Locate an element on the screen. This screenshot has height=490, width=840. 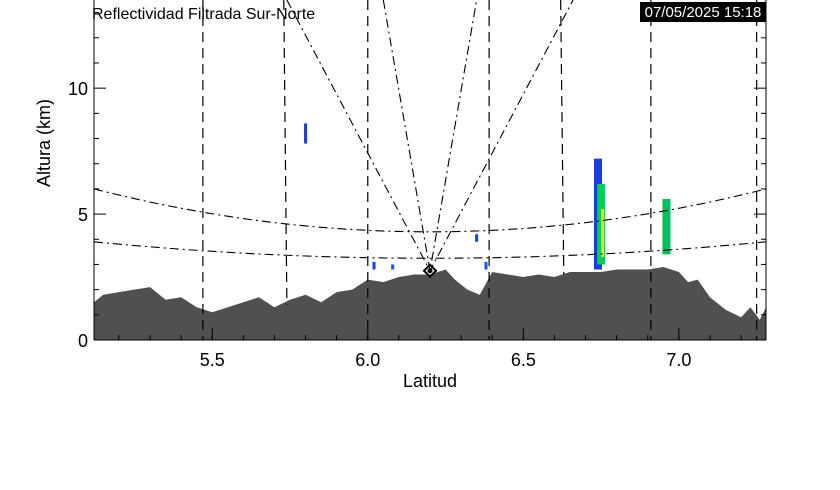
x-ticks: 5.5 6.0 6.5 7.0 is located at coordinates (430, 349).